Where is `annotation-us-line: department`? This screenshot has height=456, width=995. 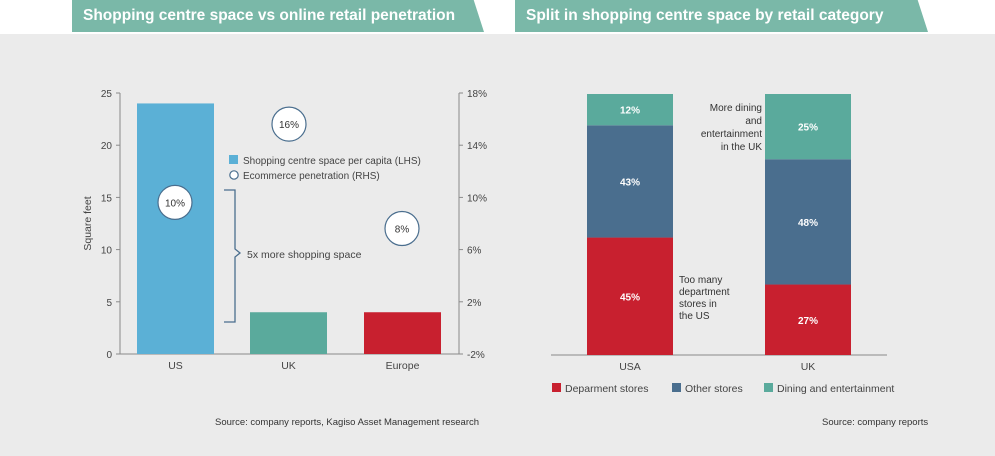
annotation-us-line: department is located at coordinates (704, 292).